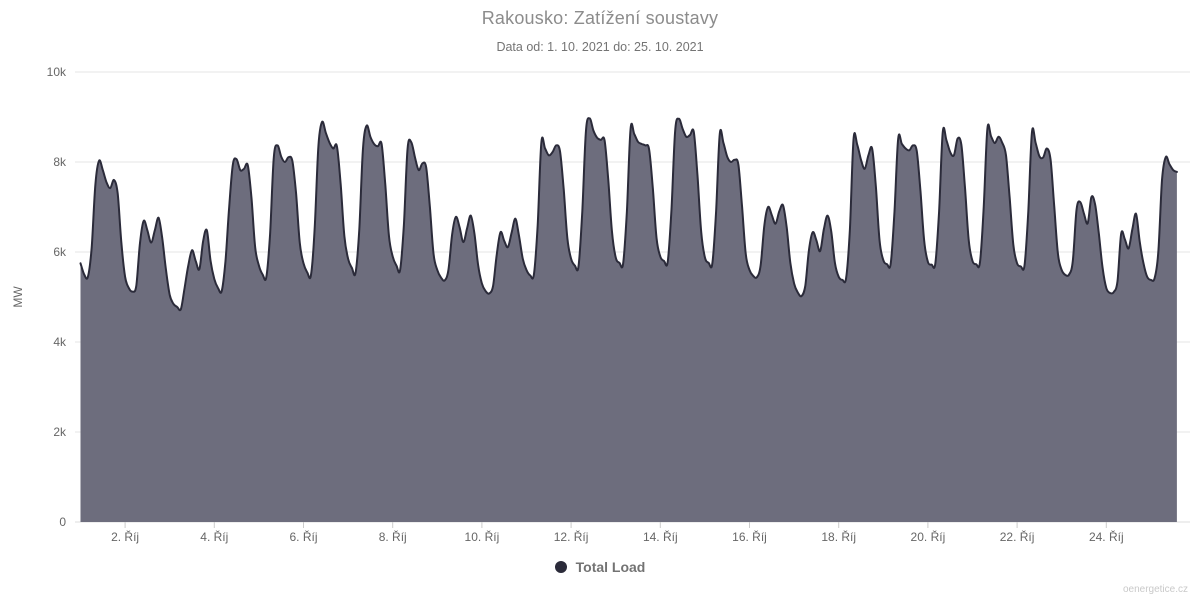 The image size is (1200, 600). I want to click on y-axis-tick-label: 0, so click(62, 522).